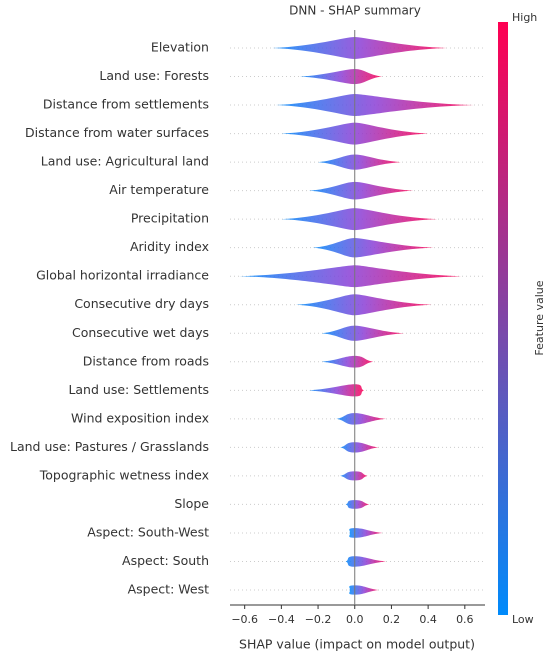 The image size is (550, 658). Describe the element at coordinates (124, 474) in the screenshot. I see `feature-label: Topographic wetness index` at that location.